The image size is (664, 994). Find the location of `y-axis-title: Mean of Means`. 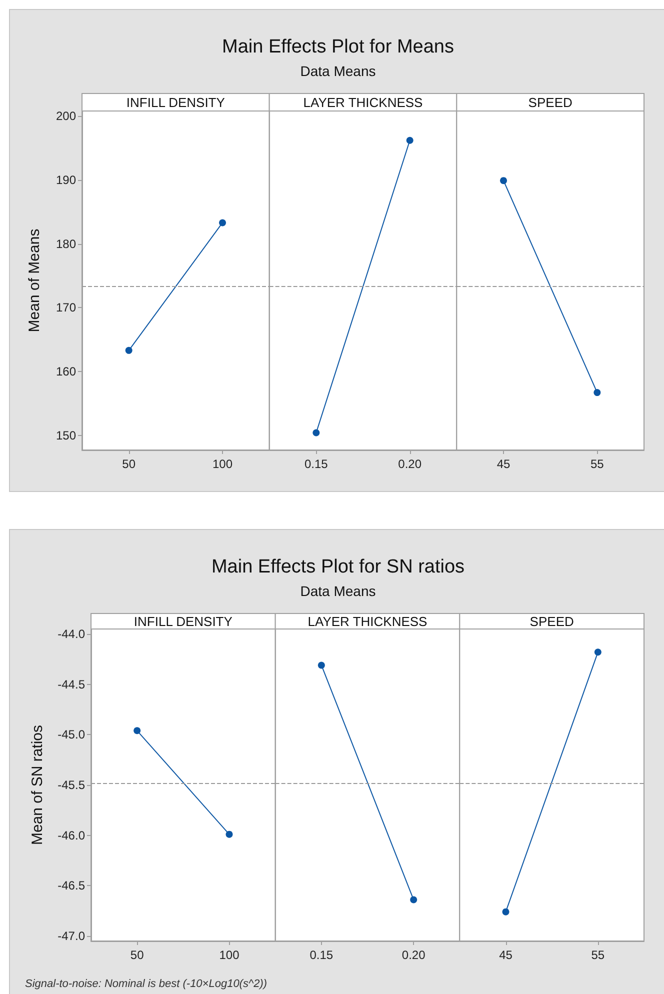

y-axis-title: Mean of Means is located at coordinates (34, 280).